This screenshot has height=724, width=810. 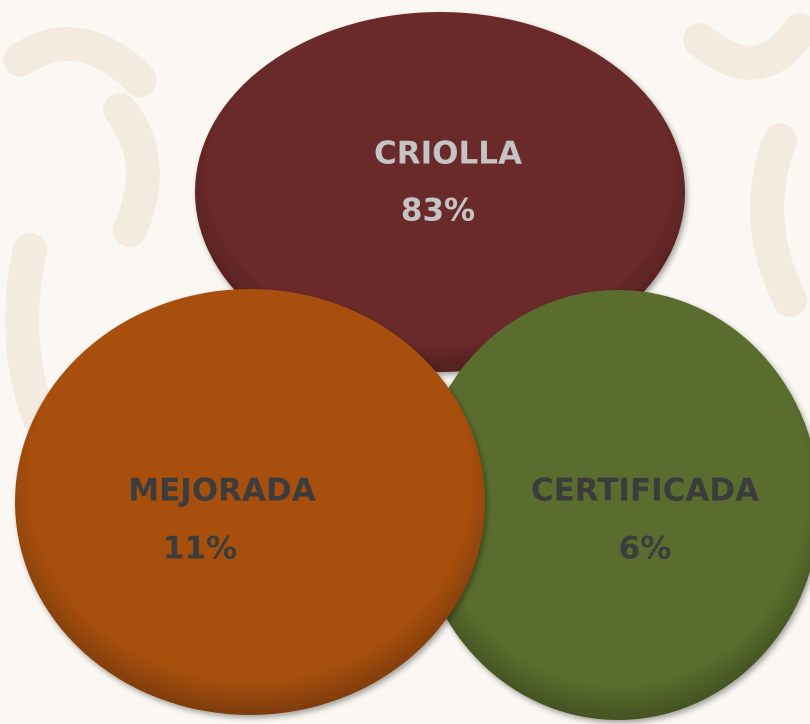 What do you see at coordinates (645, 491) in the screenshot?
I see `node-label: CERTIFICADA` at bounding box center [645, 491].